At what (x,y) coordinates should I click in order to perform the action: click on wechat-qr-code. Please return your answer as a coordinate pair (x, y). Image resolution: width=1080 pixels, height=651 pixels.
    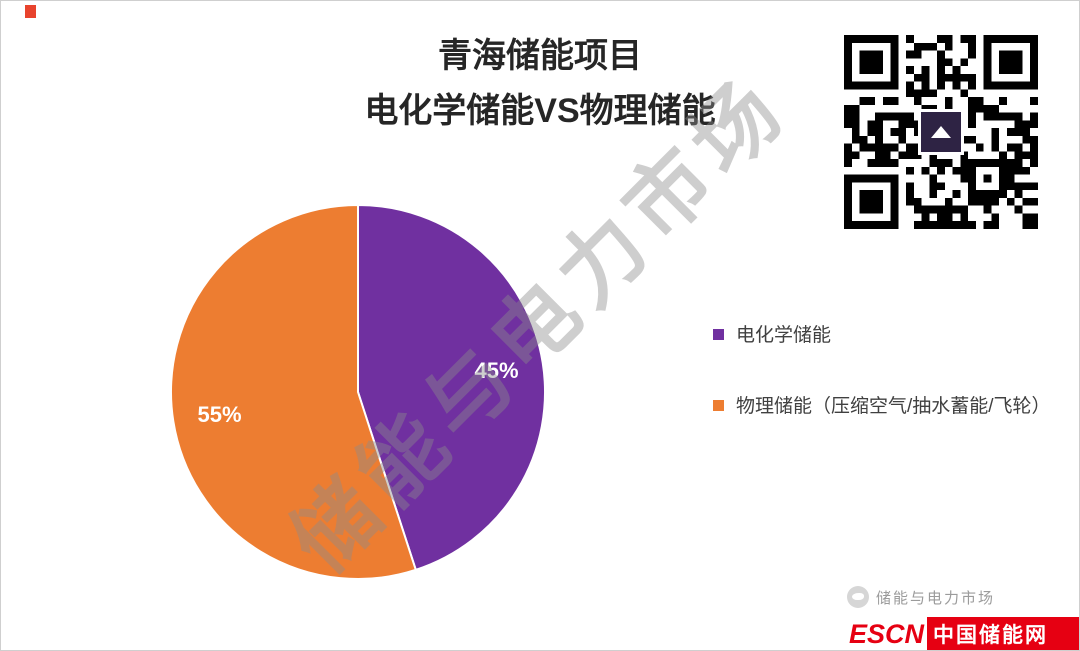
    Looking at the image, I should click on (941, 132).